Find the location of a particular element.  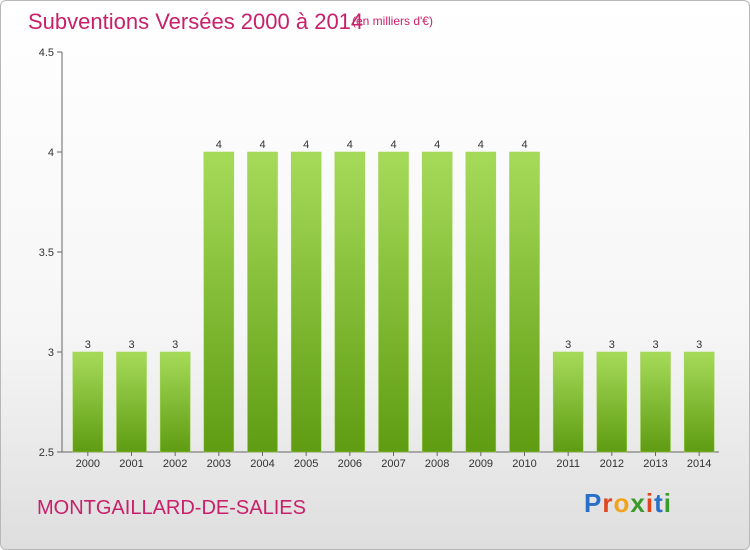

x-tick-label: 2012 is located at coordinates (612, 464).